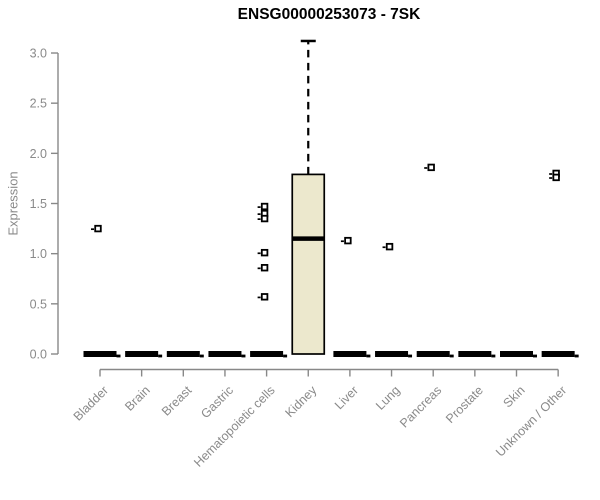 The width and height of the screenshot is (600, 500). What do you see at coordinates (38, 355) in the screenshot?
I see `y-tick-label: 0.0` at bounding box center [38, 355].